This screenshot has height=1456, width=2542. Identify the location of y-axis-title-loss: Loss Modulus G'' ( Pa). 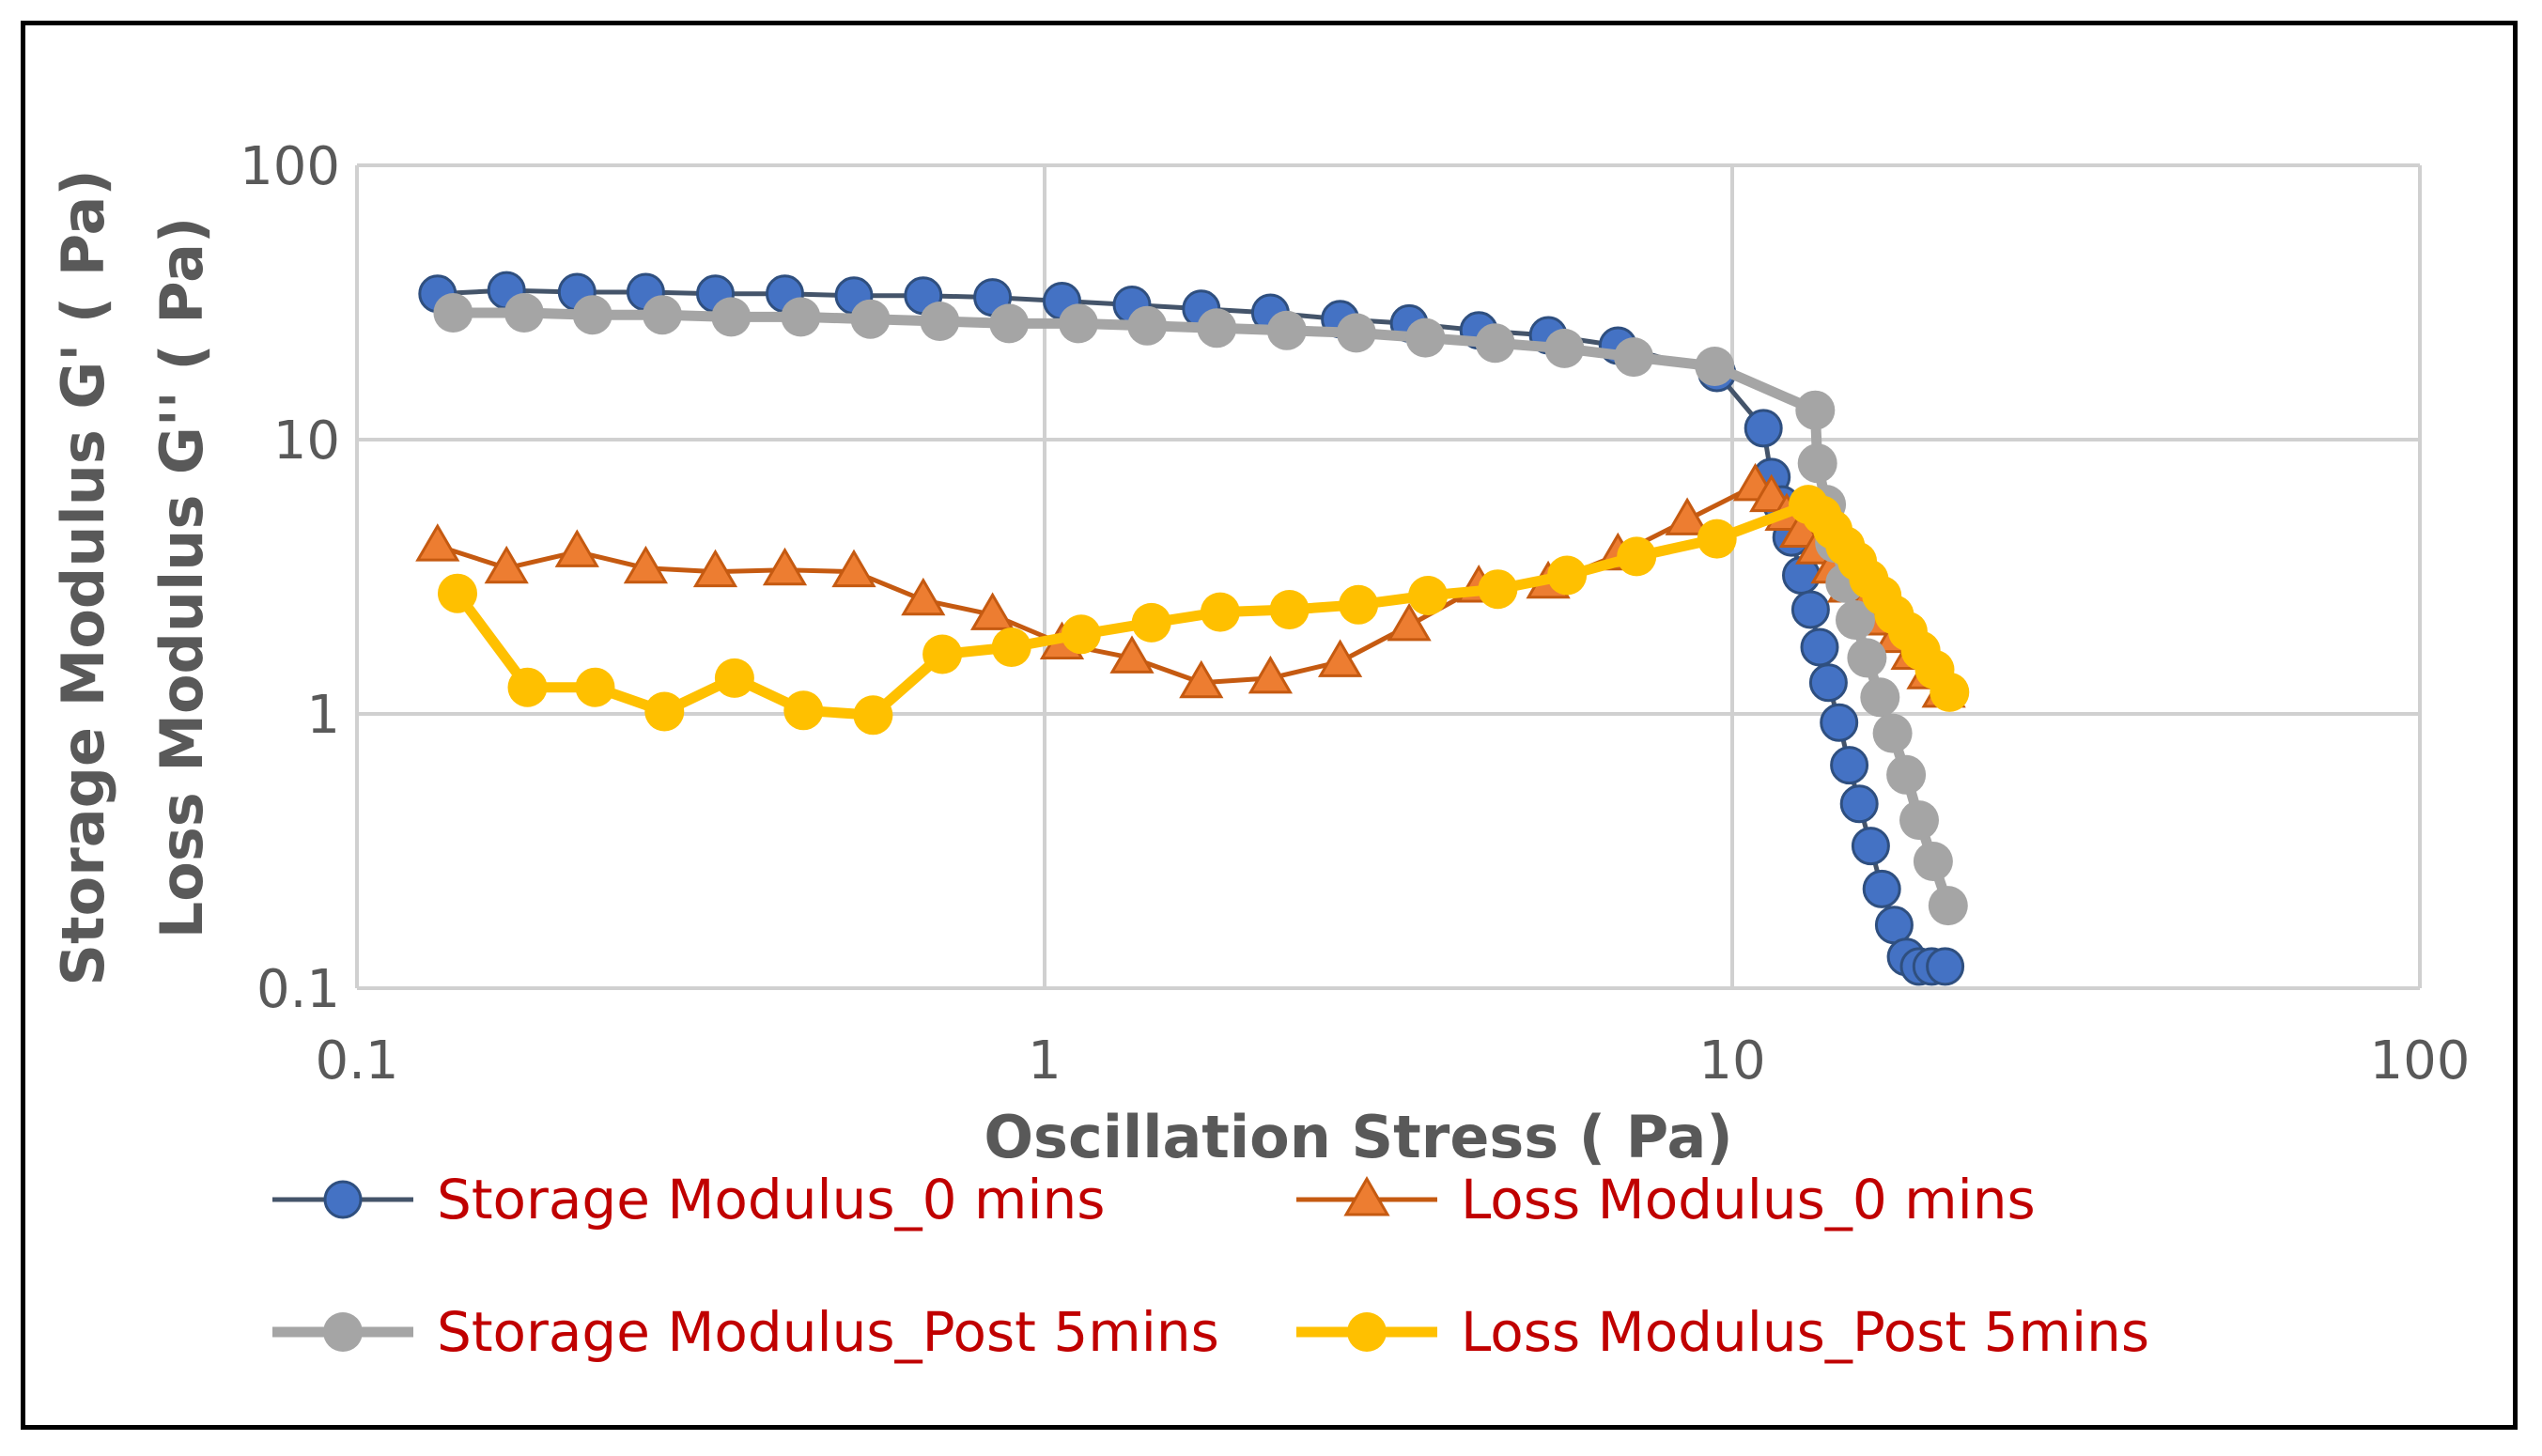
(181, 578).